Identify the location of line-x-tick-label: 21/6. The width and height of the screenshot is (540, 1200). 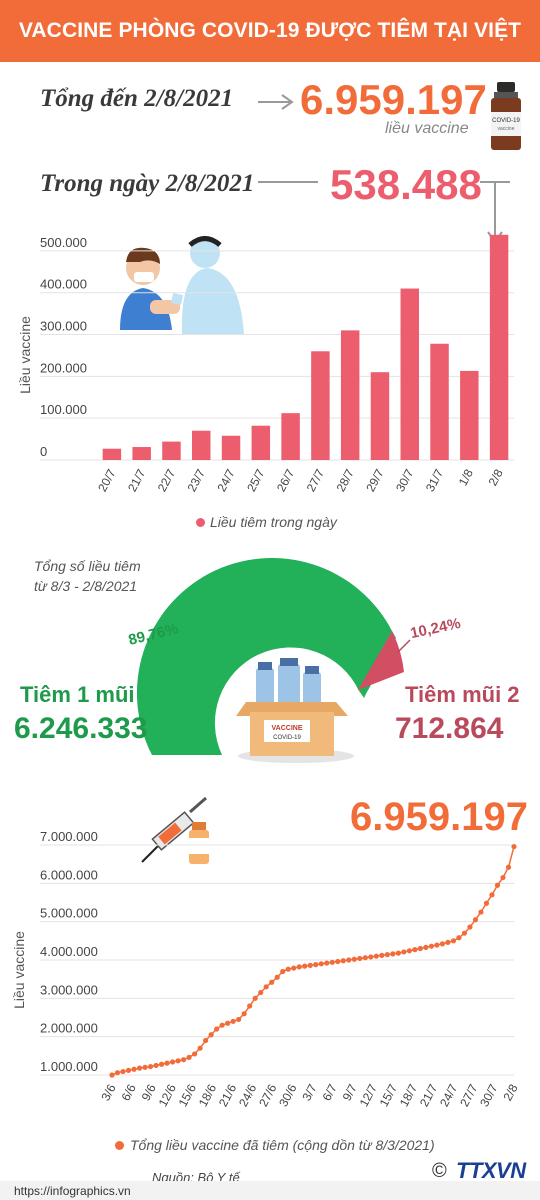
(227, 1095).